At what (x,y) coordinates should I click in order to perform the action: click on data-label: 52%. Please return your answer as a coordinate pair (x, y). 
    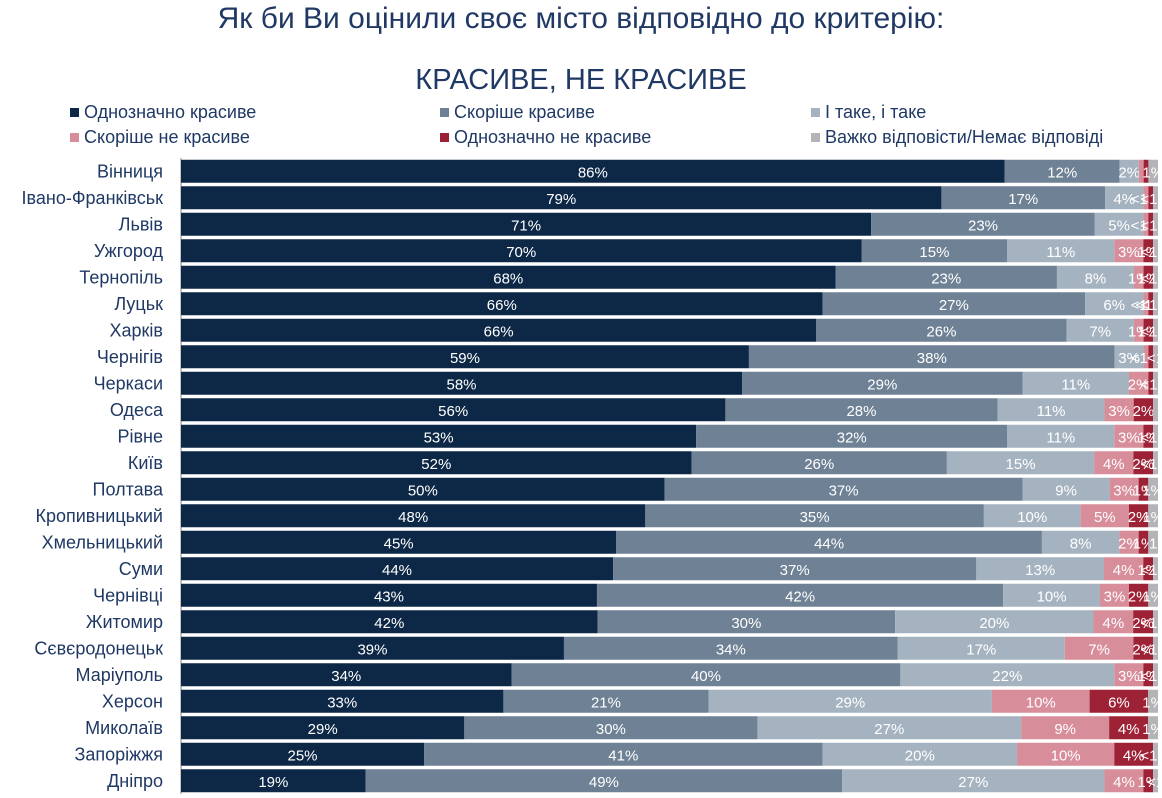
    Looking at the image, I should click on (436, 464).